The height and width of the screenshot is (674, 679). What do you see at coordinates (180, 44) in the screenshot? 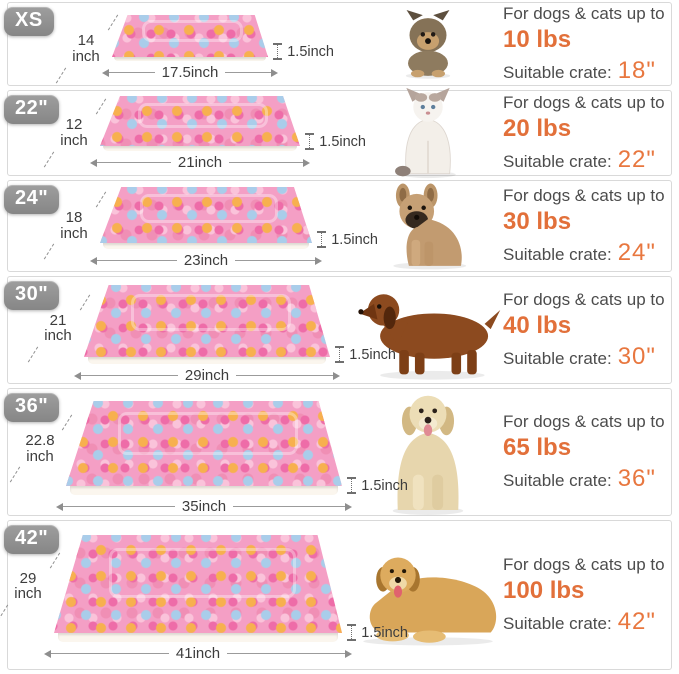
I see `mat-diagram-zone: 14 inch 17.5inch 1.5inch` at bounding box center [180, 44].